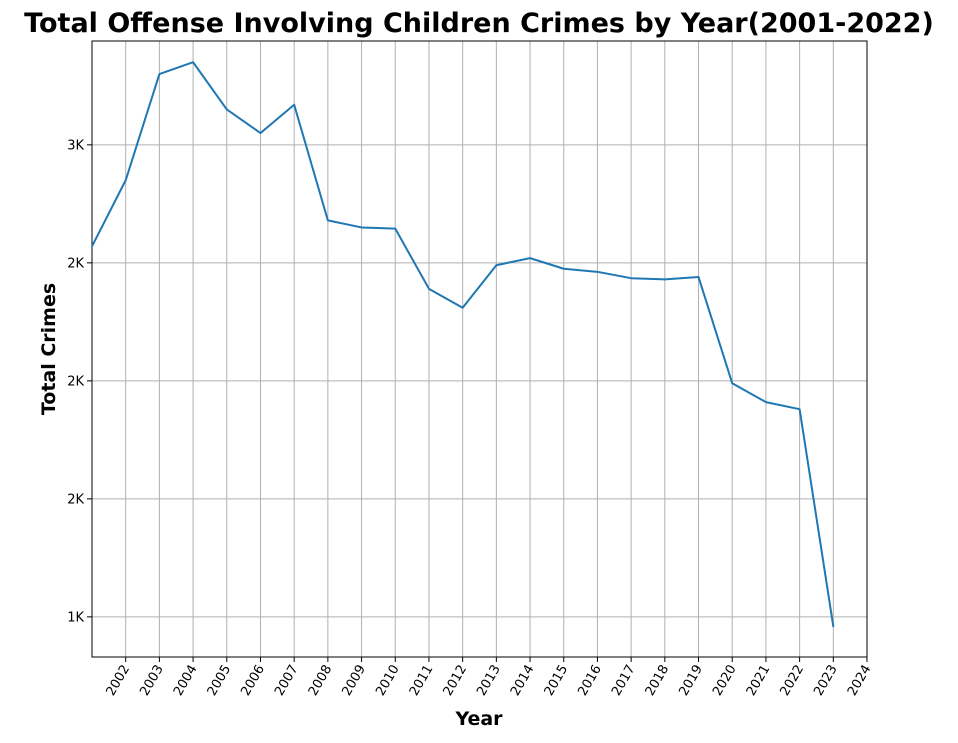  What do you see at coordinates (456, 681) in the screenshot?
I see `x-tick-label: 2012` at bounding box center [456, 681].